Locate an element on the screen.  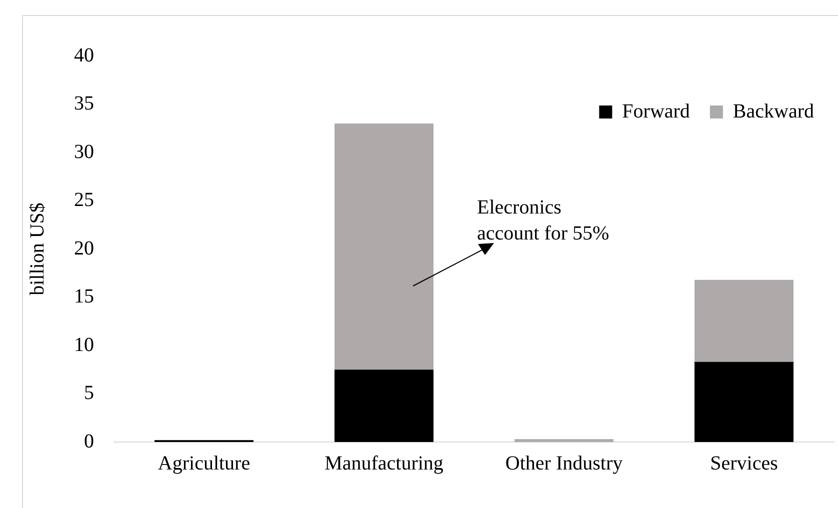
y-tick-label: 20 is located at coordinates (84, 248).